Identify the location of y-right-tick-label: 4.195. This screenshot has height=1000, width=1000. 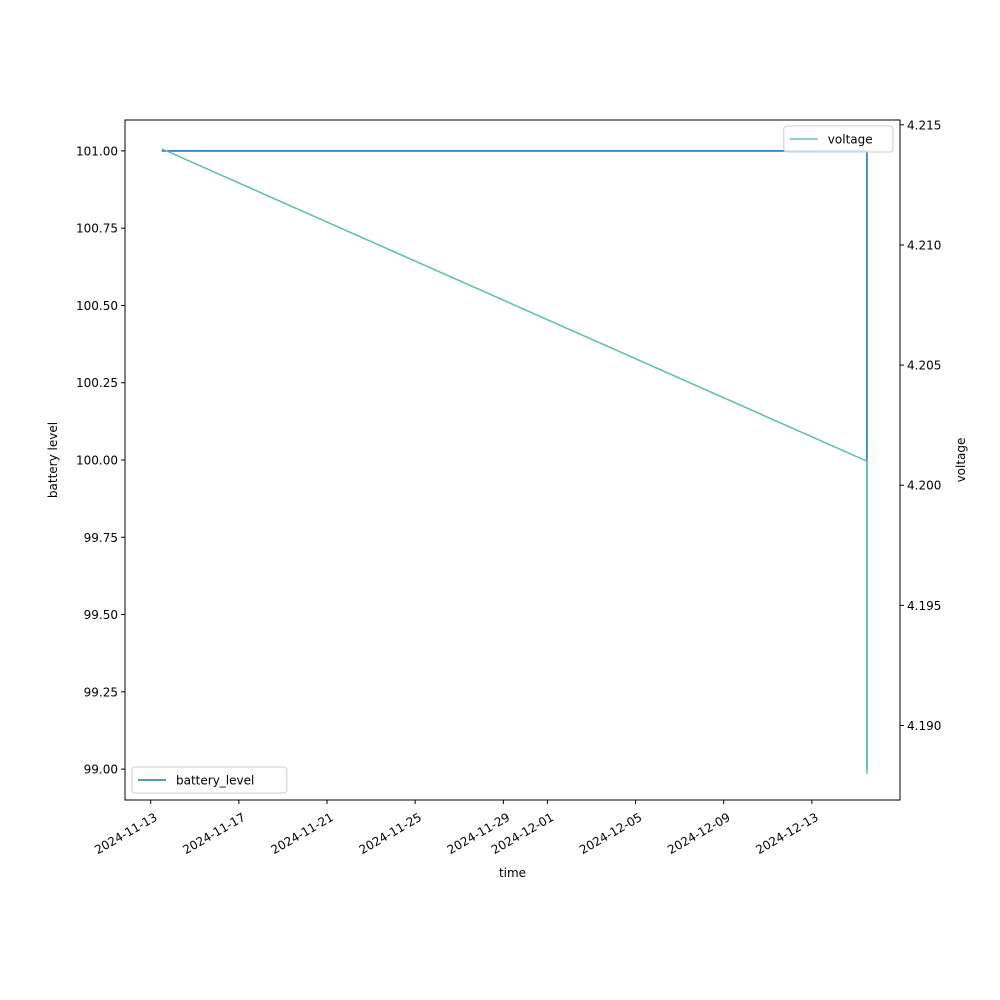
(924, 606).